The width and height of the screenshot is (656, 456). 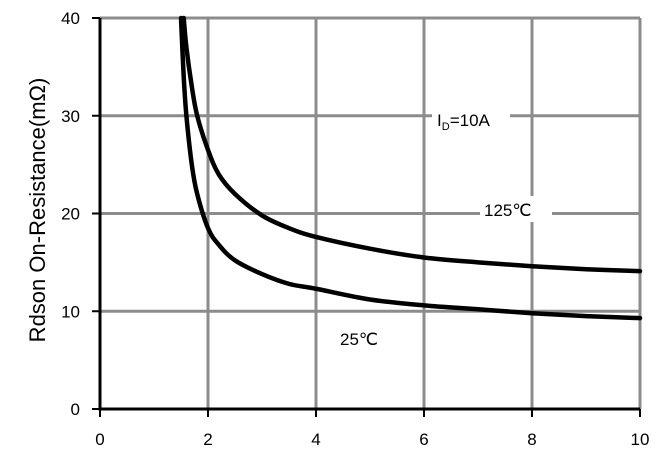 I want to click on y-tick-label-0: 0, so click(x=75, y=409).